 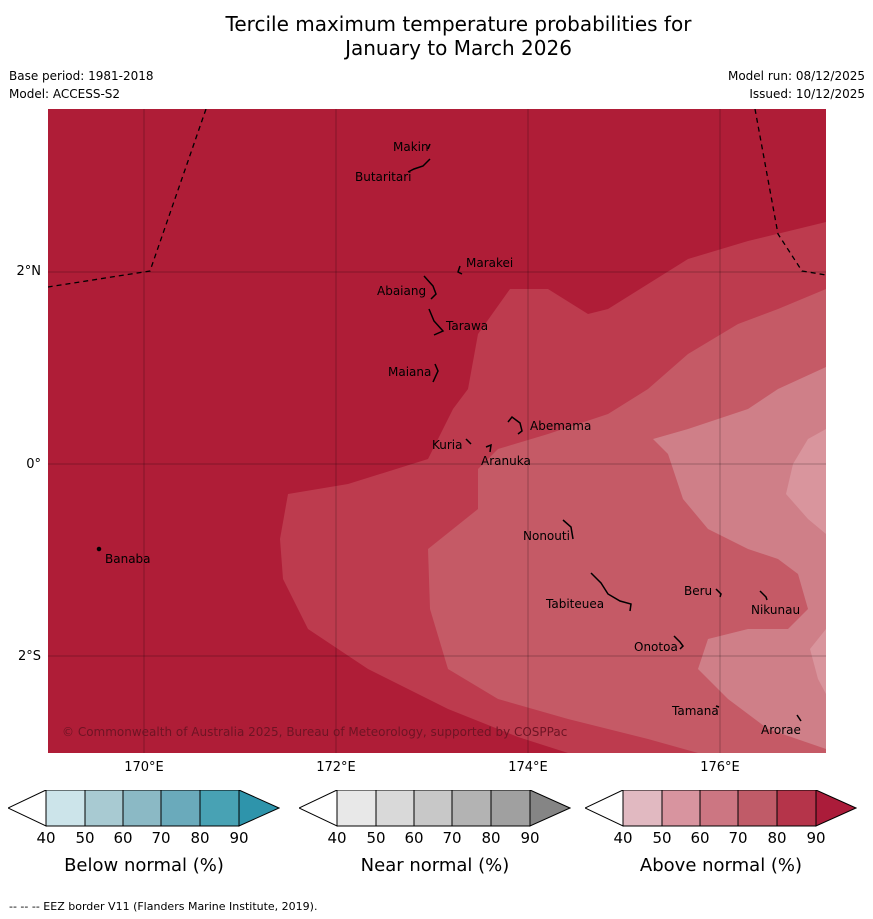 What do you see at coordinates (460, 270) in the screenshot?
I see `marakei-shape` at bounding box center [460, 270].